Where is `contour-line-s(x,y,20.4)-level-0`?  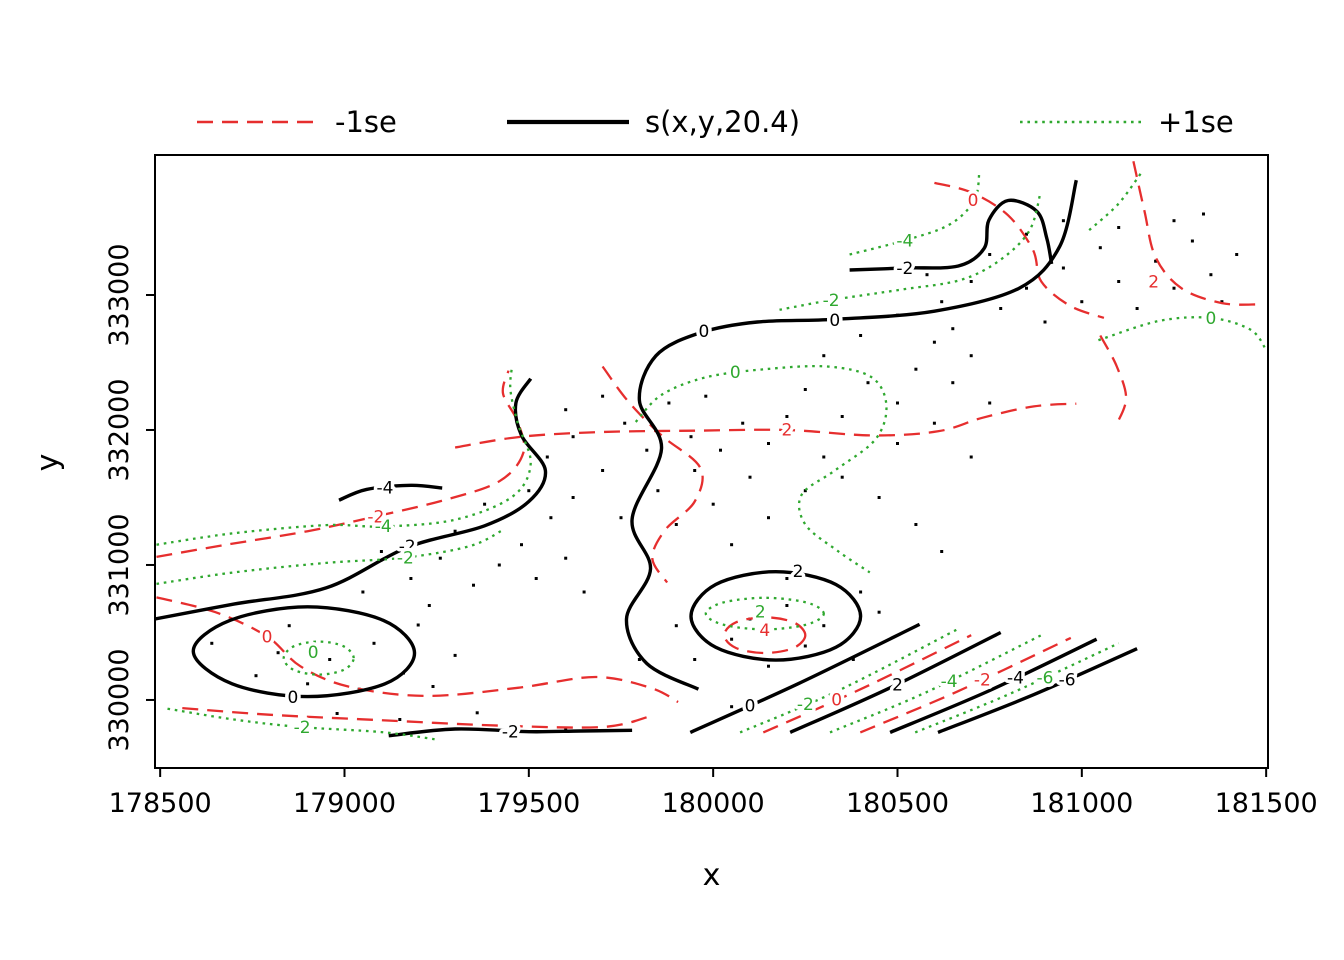 contour-line-s(x,y,20.4)-level-0 is located at coordinates (304, 652).